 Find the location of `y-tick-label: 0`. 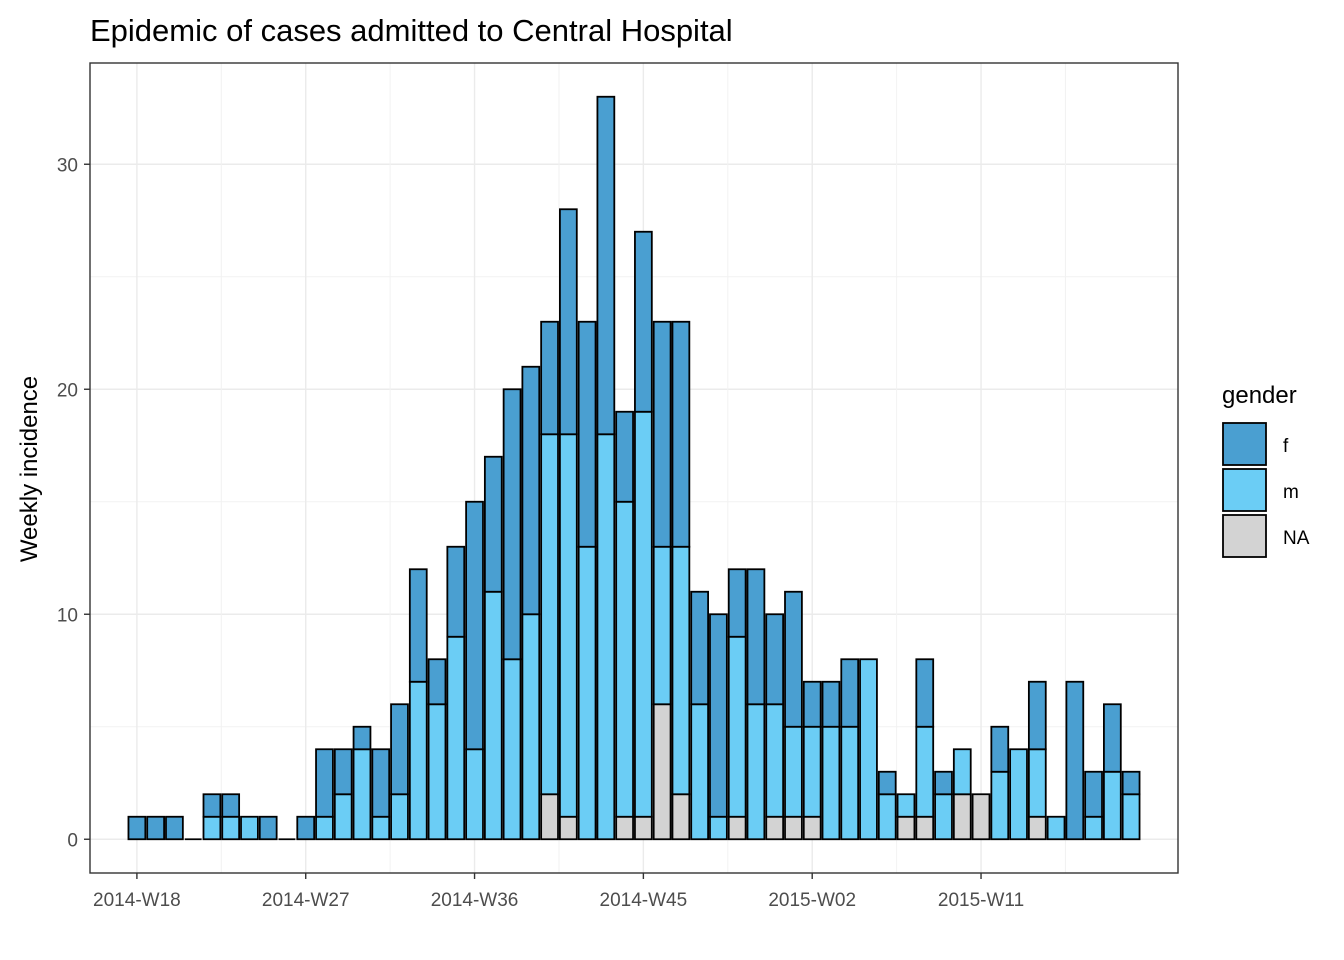

y-tick-label: 0 is located at coordinates (72, 840).